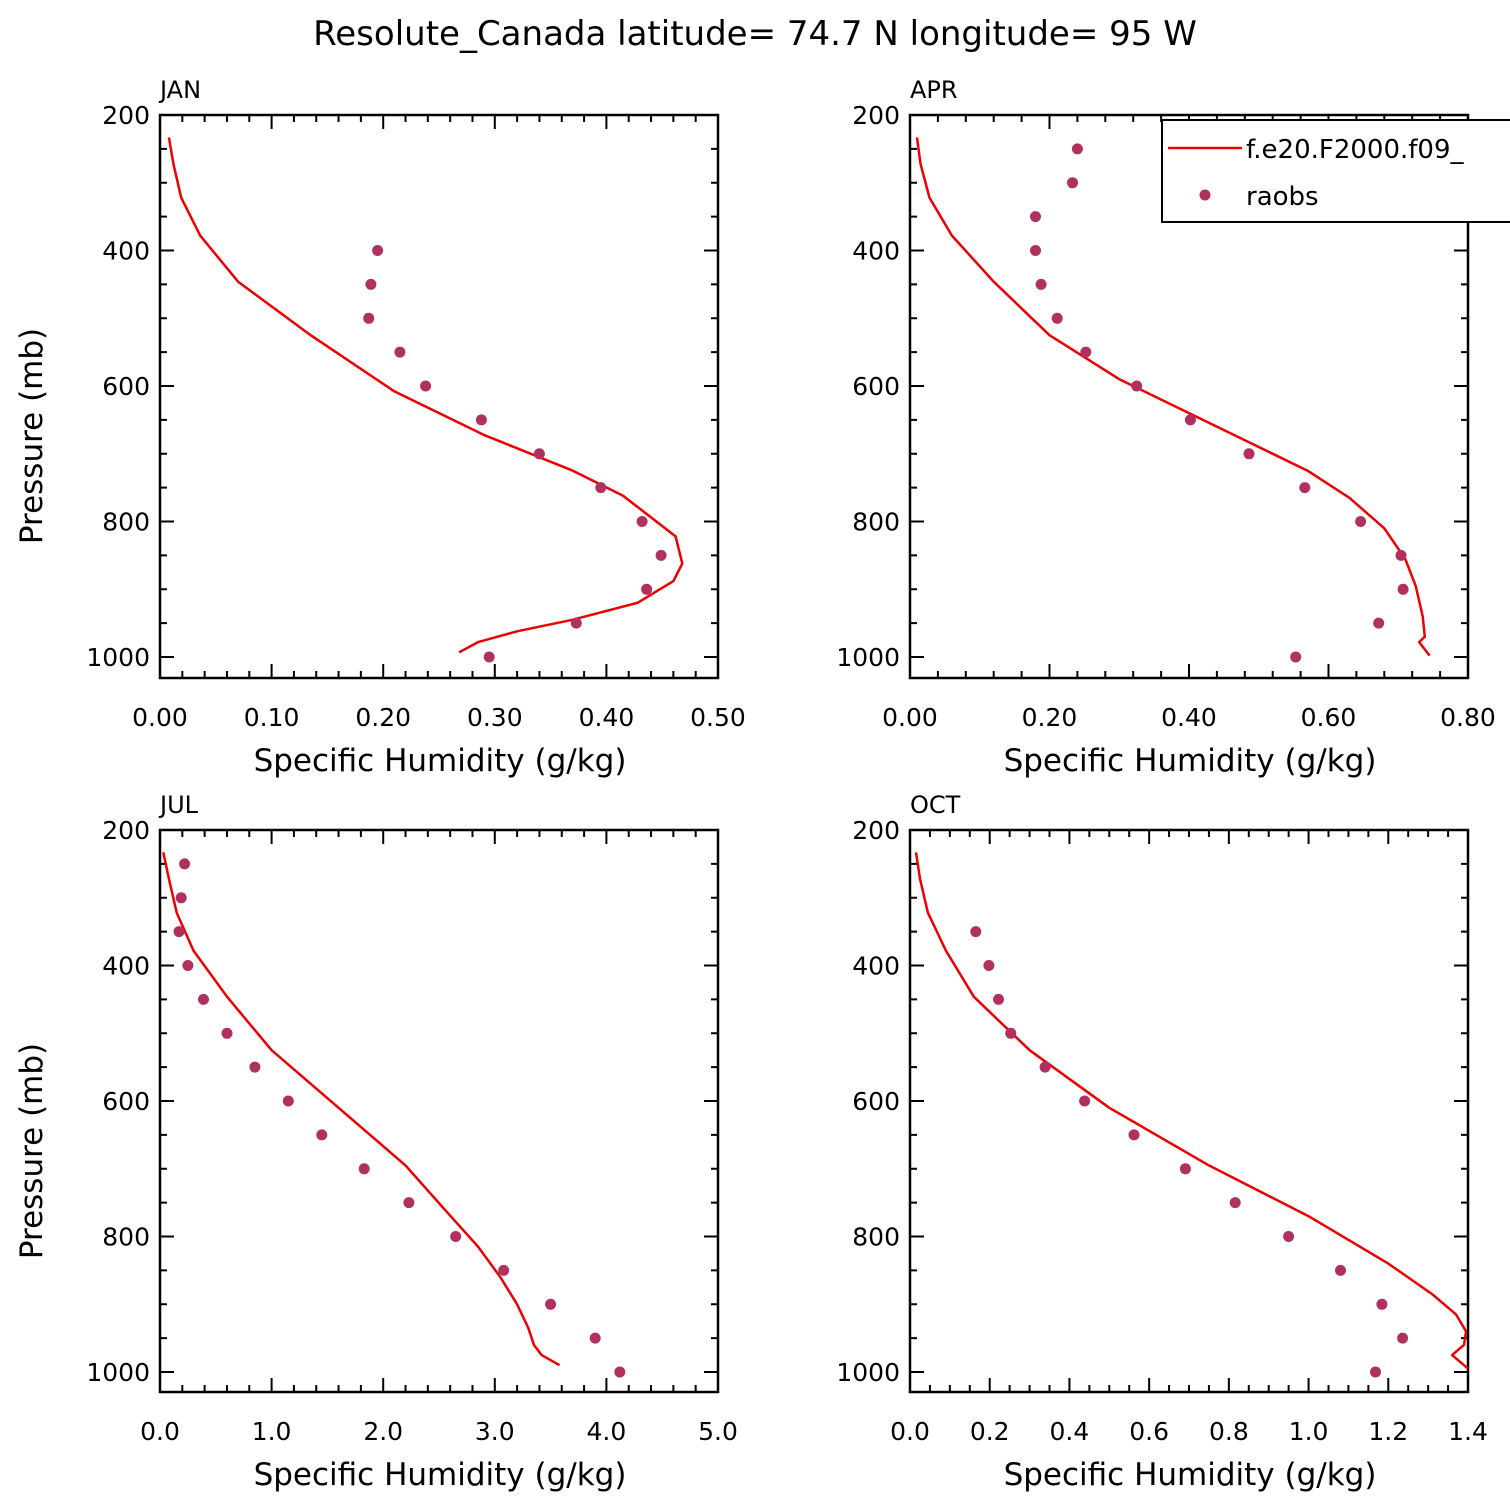  I want to click on x-tick-label: 0.80, so click(1468, 717).